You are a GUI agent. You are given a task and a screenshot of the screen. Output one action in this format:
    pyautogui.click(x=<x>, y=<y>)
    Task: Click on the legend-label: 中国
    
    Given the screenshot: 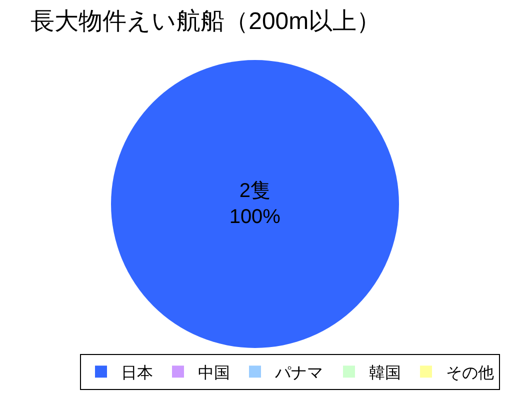 What is the action you would take?
    pyautogui.click(x=214, y=373)
    